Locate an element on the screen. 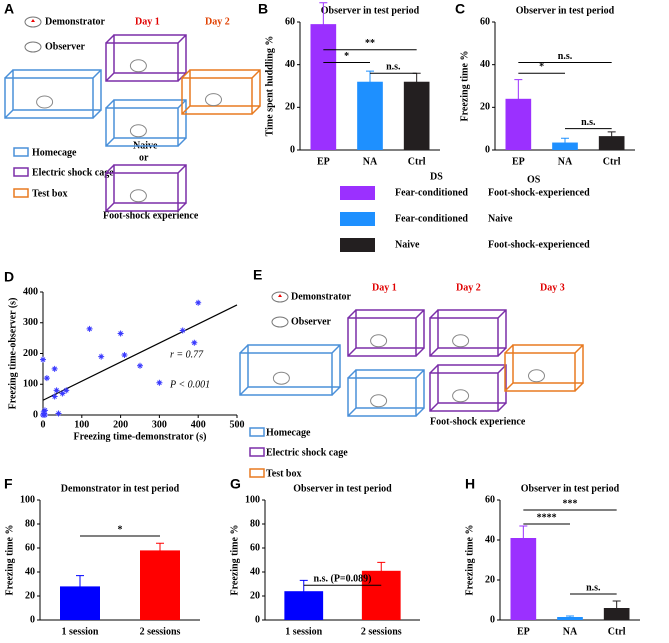 The width and height of the screenshot is (669, 643). chart-title: Demonstrator in test period is located at coordinates (120, 488).